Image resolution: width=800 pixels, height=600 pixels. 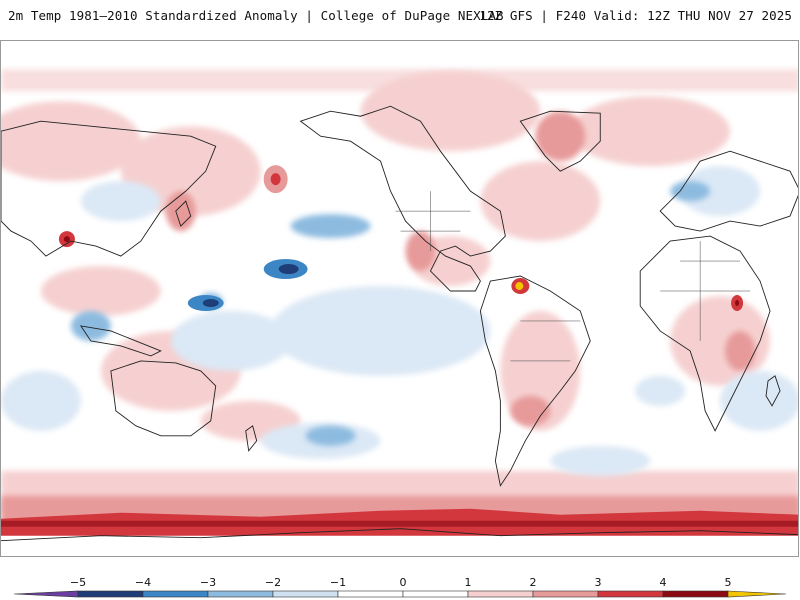 I want to click on bay-of-bengal-warm, so click(x=66, y=239).